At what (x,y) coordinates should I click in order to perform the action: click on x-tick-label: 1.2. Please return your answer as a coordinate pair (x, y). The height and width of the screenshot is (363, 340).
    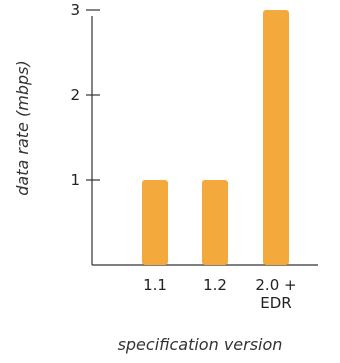
    Looking at the image, I should click on (215, 285).